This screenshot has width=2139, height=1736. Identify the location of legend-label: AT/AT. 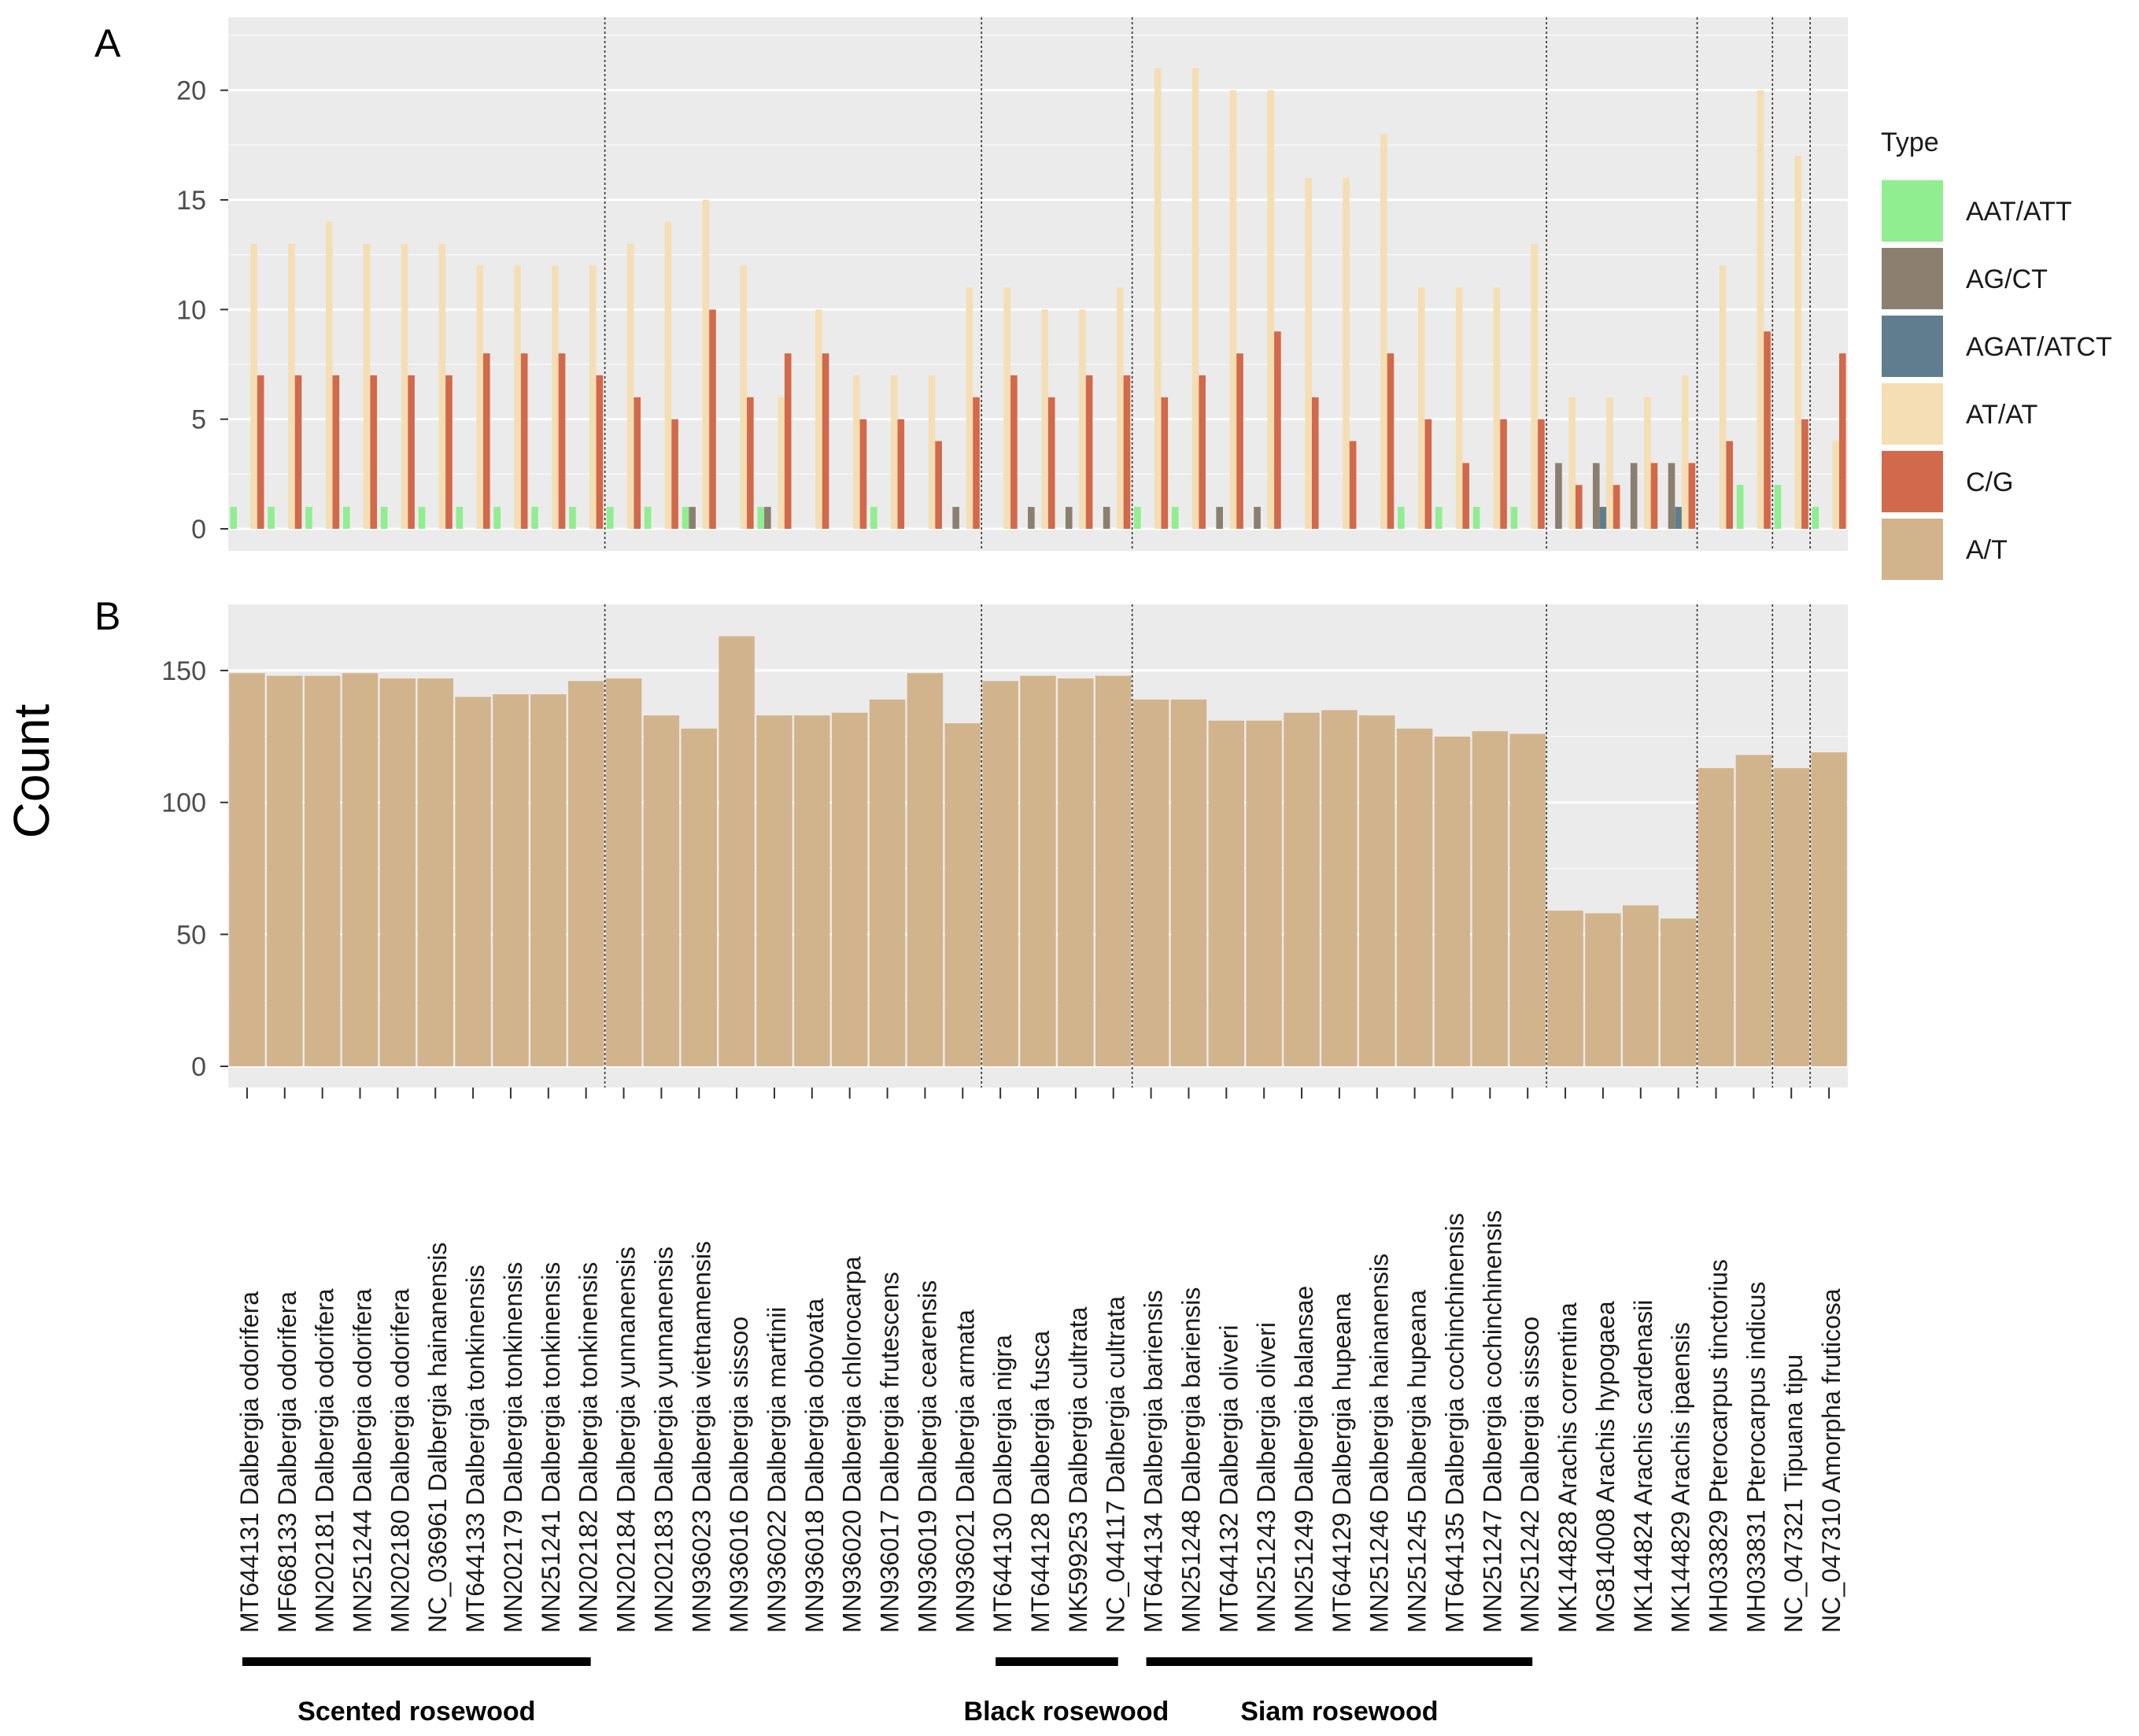
(2002, 415).